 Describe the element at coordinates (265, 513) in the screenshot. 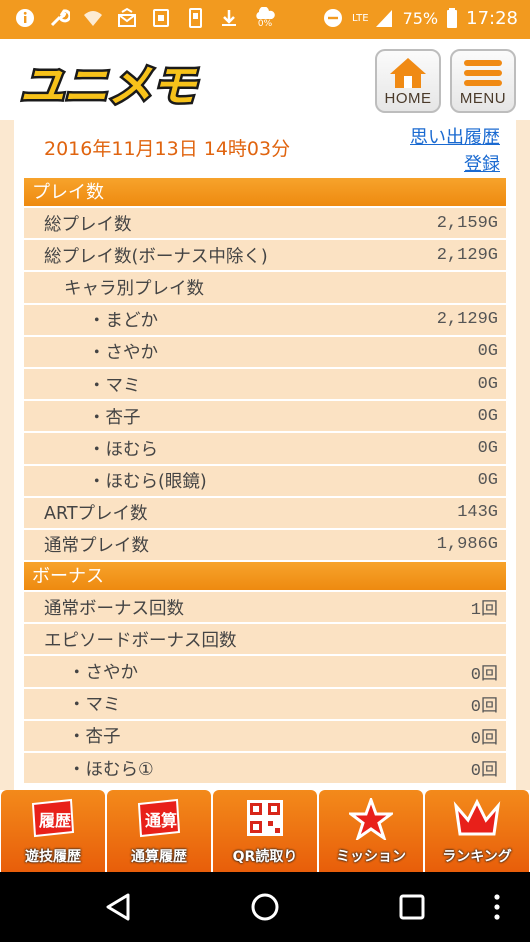

I see `table-row: ARTプレイ数 143G` at that location.